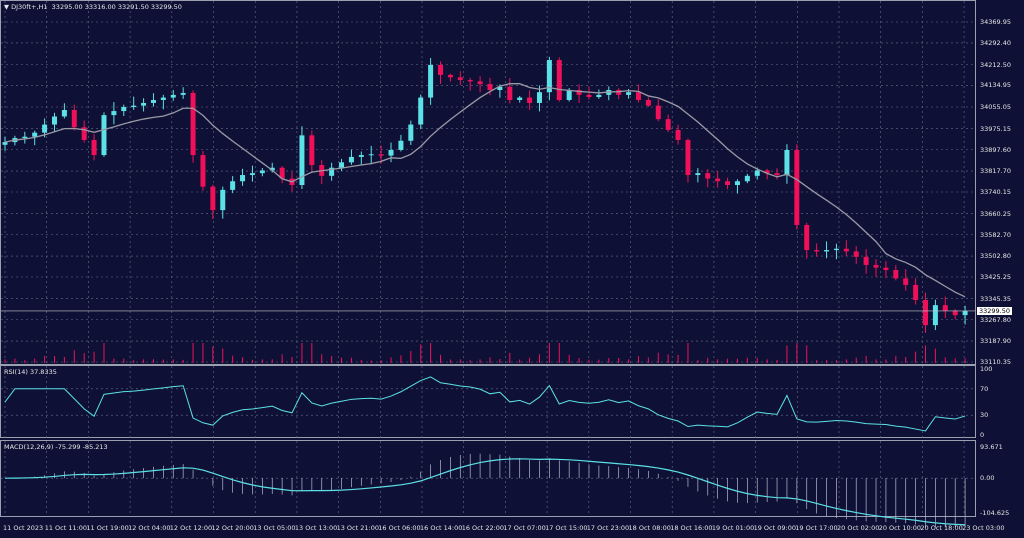 Image resolution: width=1024 pixels, height=538 pixels. What do you see at coordinates (608, 528) in the screenshot?
I see `time-axis-label: 17 Oct 23:00` at bounding box center [608, 528].